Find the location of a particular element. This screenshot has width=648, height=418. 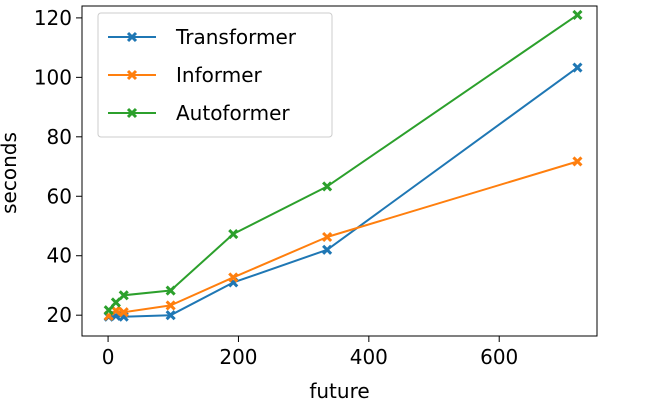

legend-entry-autoformer: Autoformer is located at coordinates (199, 113).